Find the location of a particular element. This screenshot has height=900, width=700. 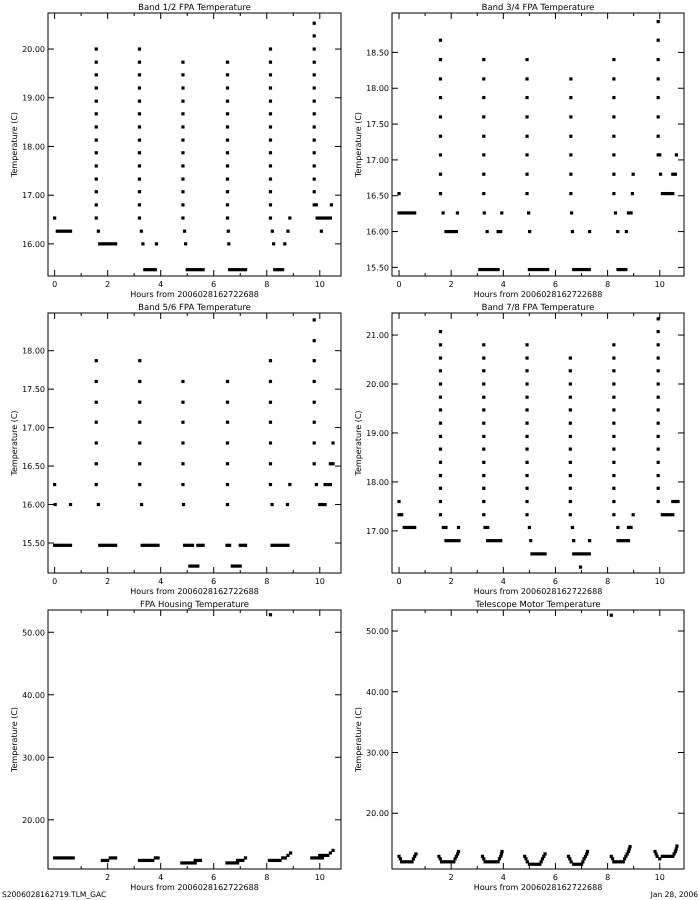

chart-title: FPA Housing Temperature is located at coordinates (195, 605).